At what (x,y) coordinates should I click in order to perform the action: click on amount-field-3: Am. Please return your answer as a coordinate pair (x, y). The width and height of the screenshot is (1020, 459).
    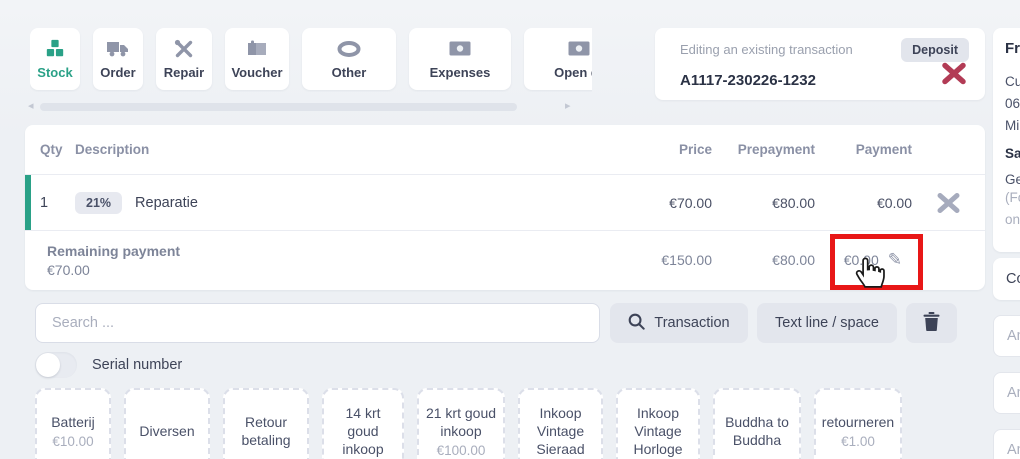
    Looking at the image, I should click on (1006, 444).